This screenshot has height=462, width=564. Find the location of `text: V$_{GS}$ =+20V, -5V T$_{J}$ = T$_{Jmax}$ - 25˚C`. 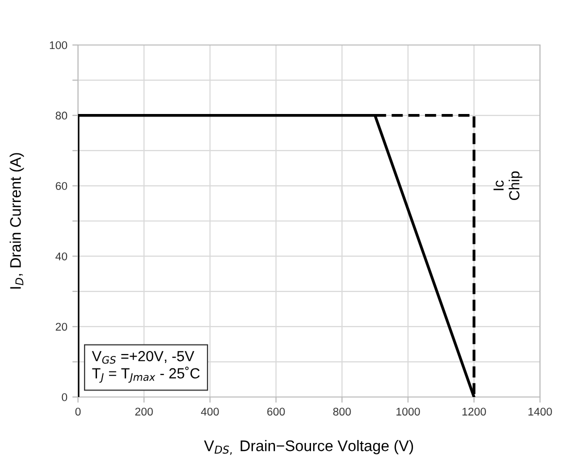

text: V$_{GS}$ =+20V, -5V T$_{J}$ = T$_{Jmax}$ - 25˚C is located at coordinates (146, 366).